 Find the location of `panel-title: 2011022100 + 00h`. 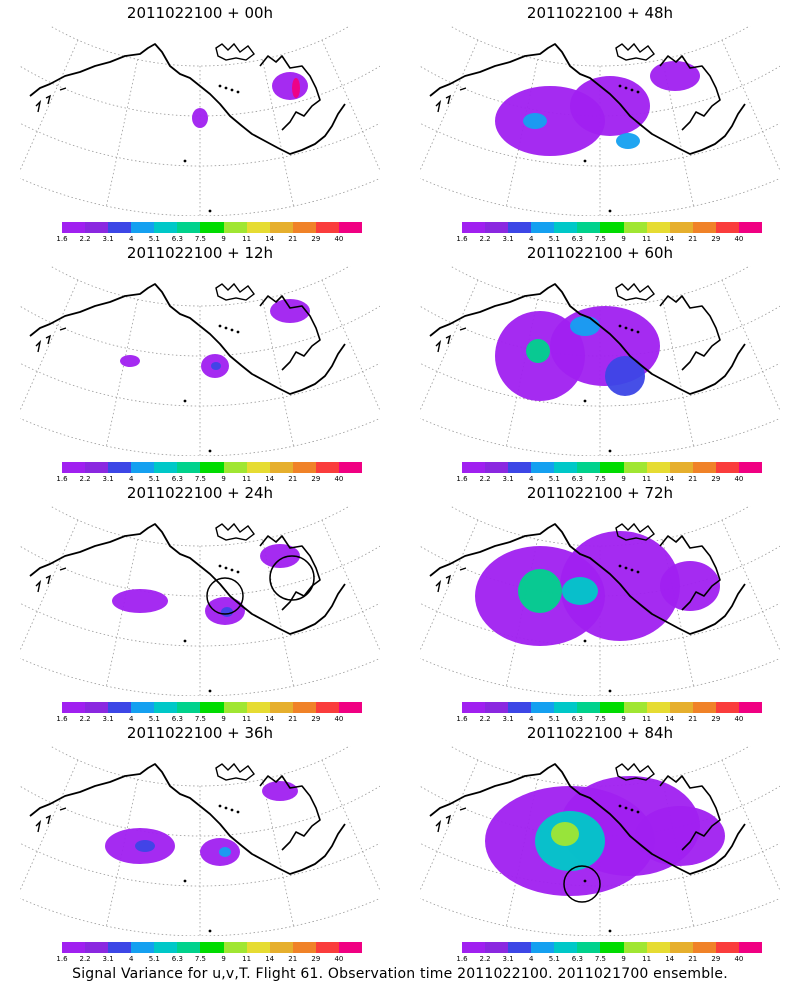

panel-title: 2011022100 + 00h is located at coordinates (200, 13).